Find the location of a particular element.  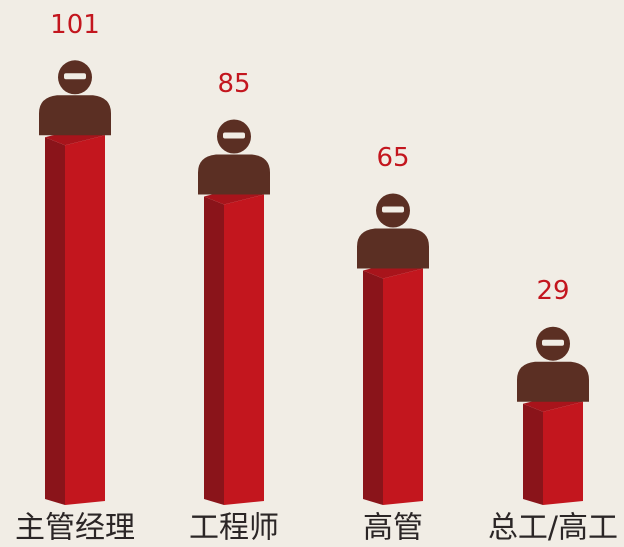

value-label: 29 is located at coordinates (552, 291).